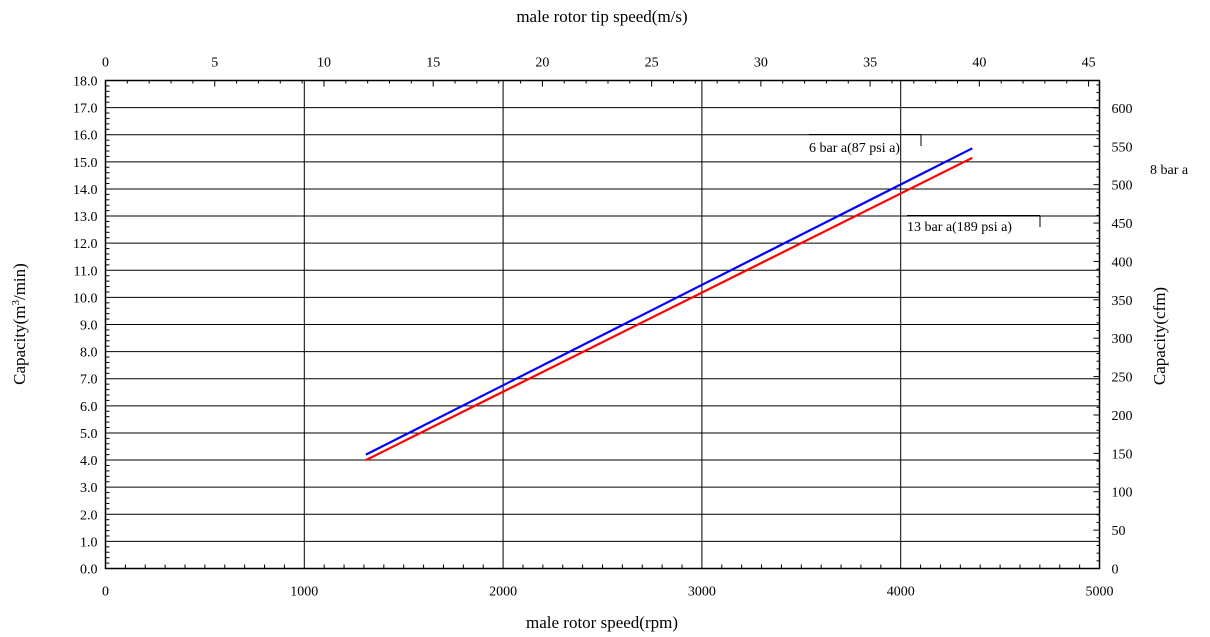 Image resolution: width=1210 pixels, height=637 pixels. What do you see at coordinates (1122, 339) in the screenshot?
I see `y2-tick-label: 300` at bounding box center [1122, 339].